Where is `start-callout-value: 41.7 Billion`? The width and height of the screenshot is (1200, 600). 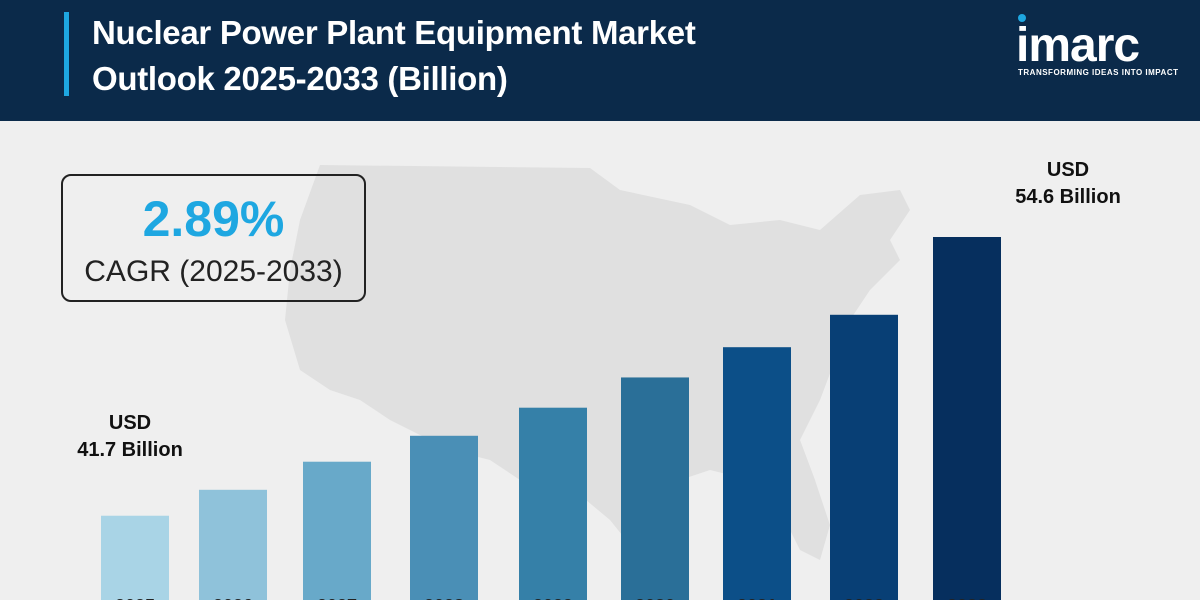 start-callout-value: 41.7 Billion is located at coordinates (130, 450).